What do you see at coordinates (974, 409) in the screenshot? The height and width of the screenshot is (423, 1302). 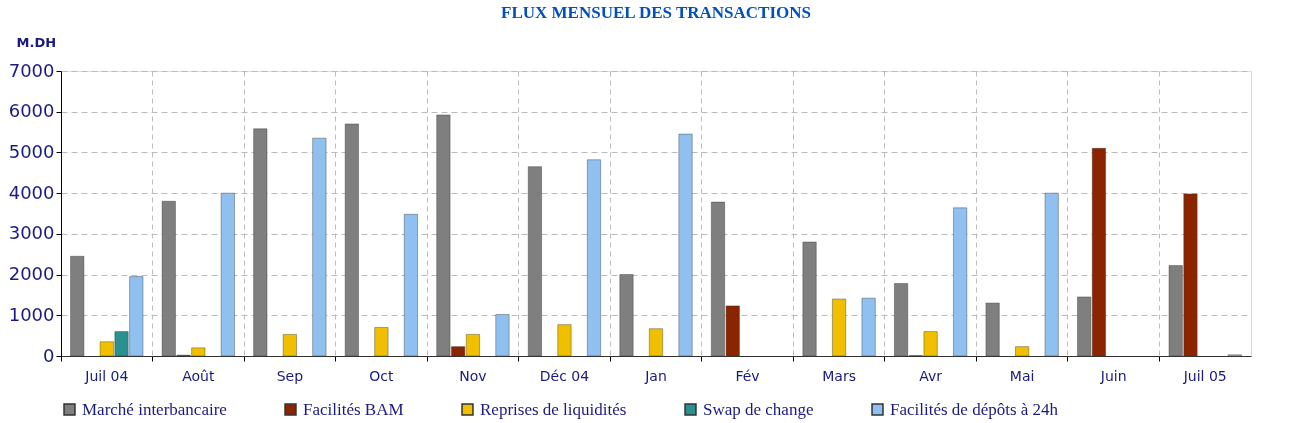 I see `legend-label: Facilités de dépôts à 24h` at bounding box center [974, 409].